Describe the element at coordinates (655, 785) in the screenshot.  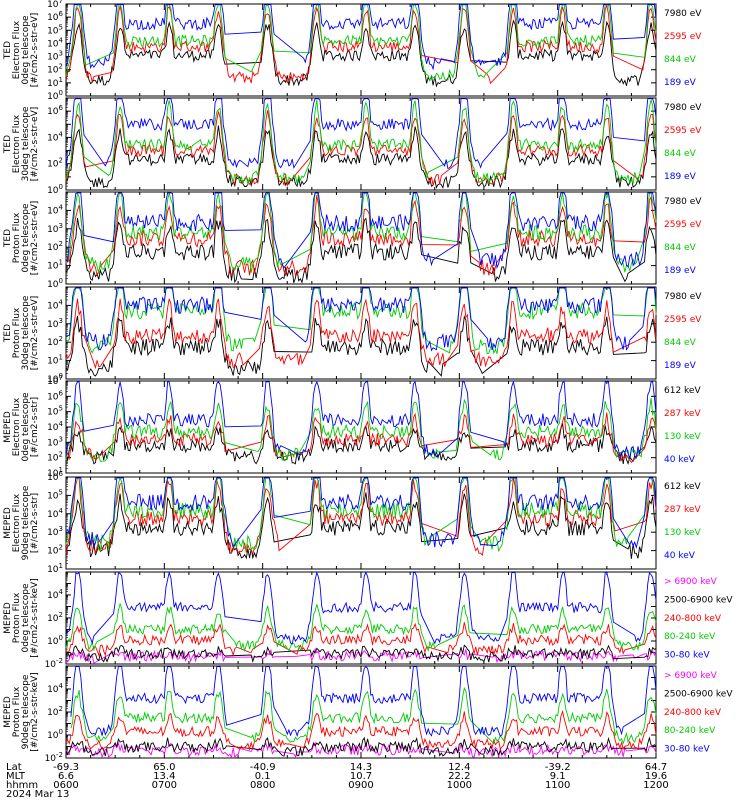
I see `x-tick-label-hhmm: 1200` at that location.